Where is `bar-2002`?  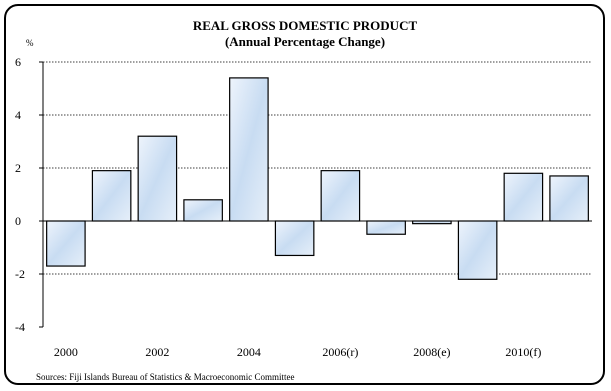 bar-2002 is located at coordinates (157, 178).